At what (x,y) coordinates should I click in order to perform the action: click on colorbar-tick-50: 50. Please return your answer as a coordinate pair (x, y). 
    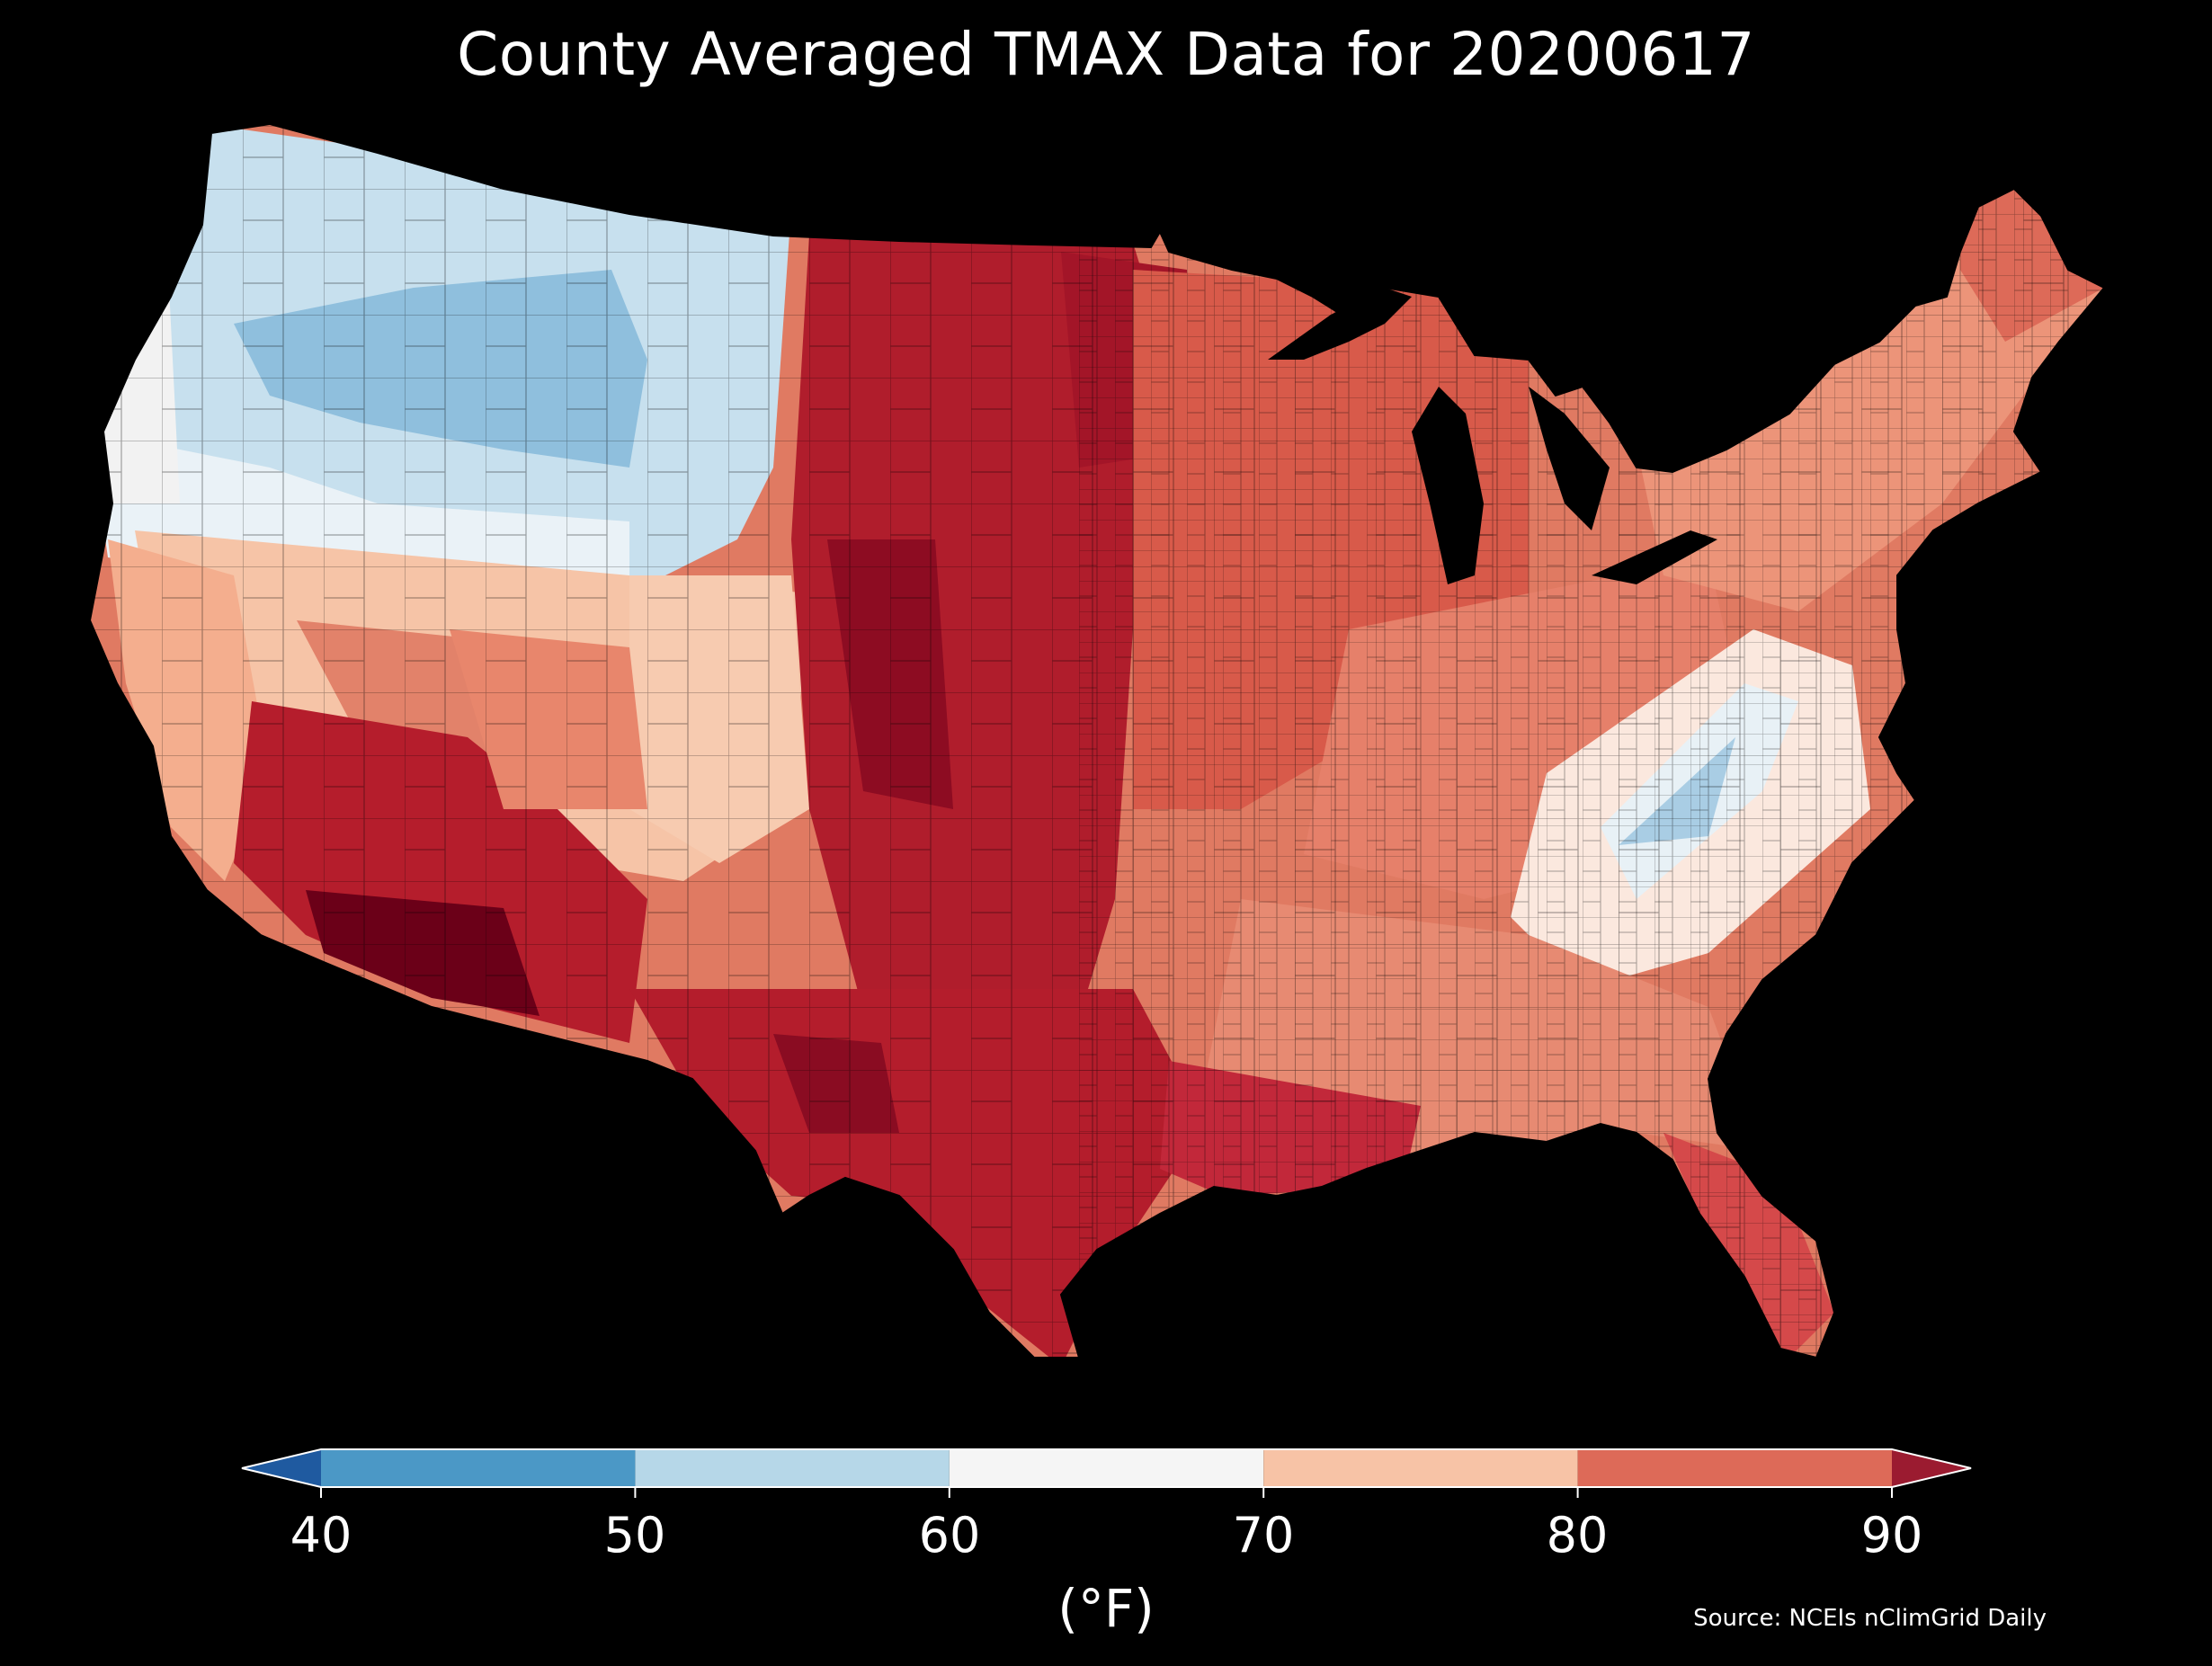
    Looking at the image, I should click on (634, 1535).